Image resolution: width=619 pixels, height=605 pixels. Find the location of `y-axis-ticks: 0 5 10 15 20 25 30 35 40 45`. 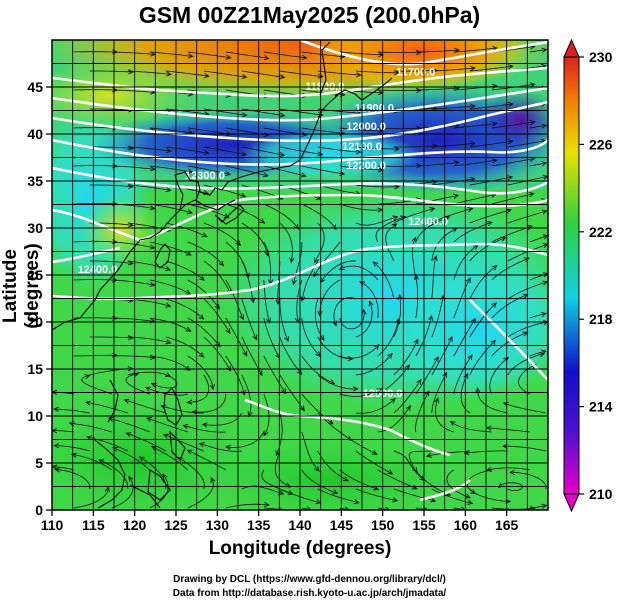

y-axis-ticks: 0 5 10 15 20 25 30 35 40 45 is located at coordinates (39, 298).